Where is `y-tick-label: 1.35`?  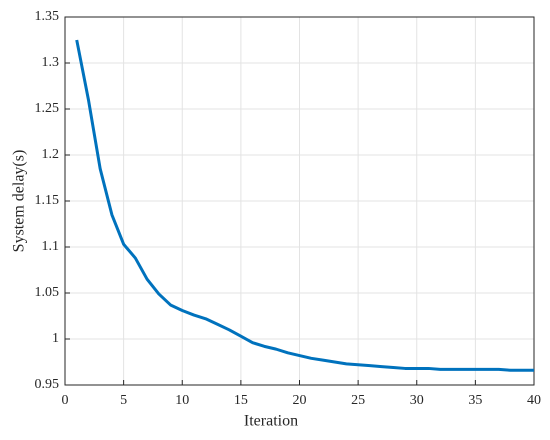
y-tick-label: 1.35 is located at coordinates (47, 16).